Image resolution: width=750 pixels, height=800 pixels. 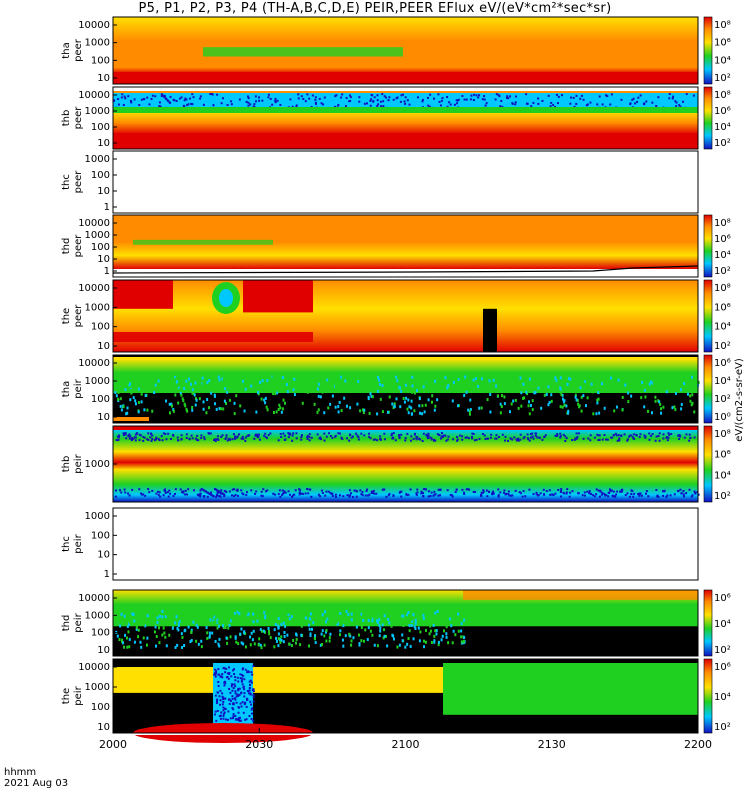 I want to click on time-unit-label: hhmm, so click(x=20, y=772).